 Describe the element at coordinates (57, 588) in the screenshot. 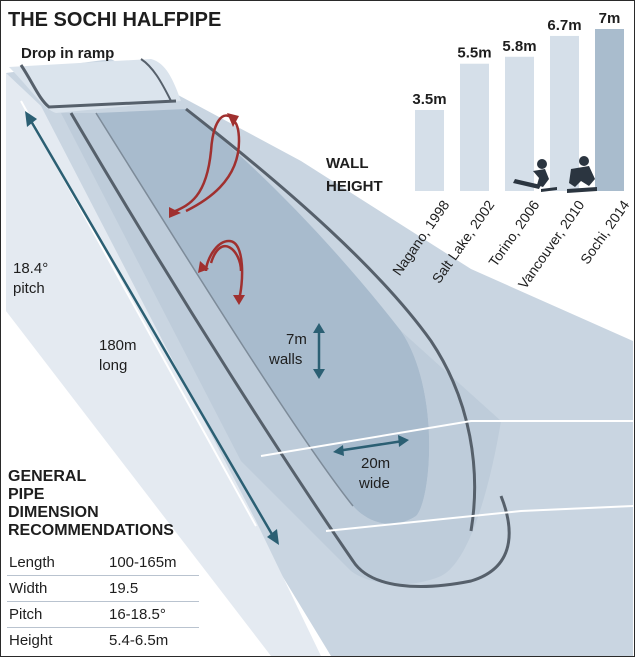

I see `table-cell-label: Width` at that location.